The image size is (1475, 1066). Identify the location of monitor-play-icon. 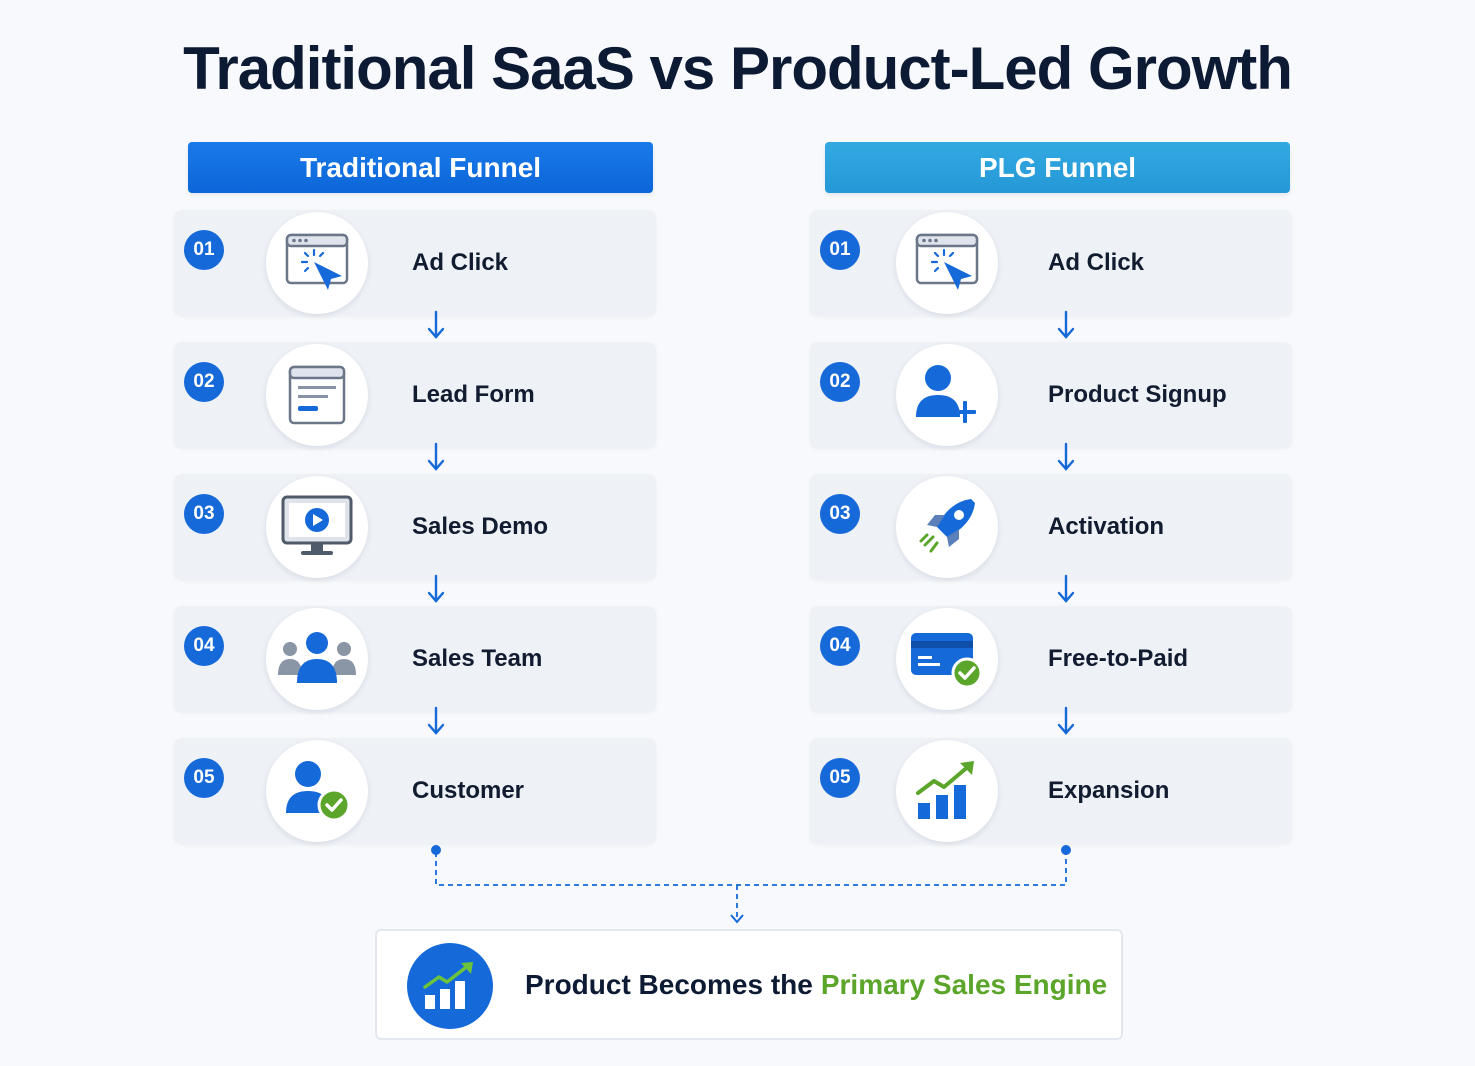
(317, 527).